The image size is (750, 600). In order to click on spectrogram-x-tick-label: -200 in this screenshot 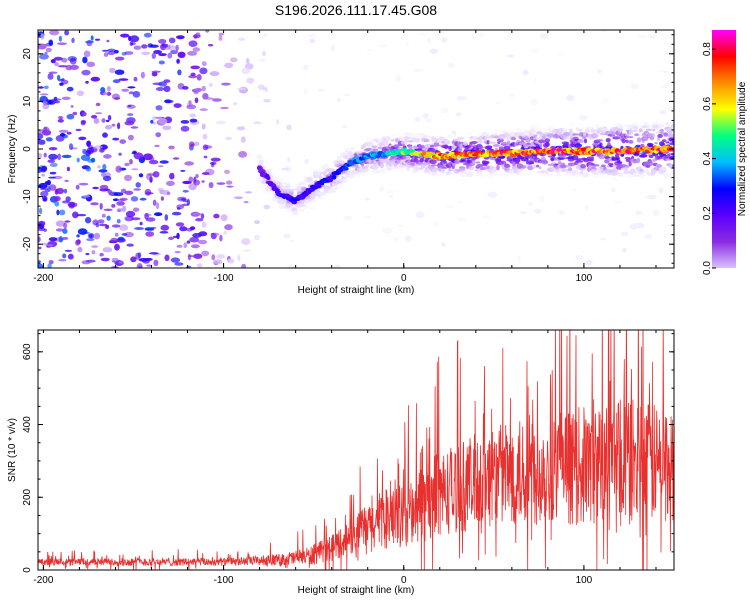, I will do `click(43, 278)`.